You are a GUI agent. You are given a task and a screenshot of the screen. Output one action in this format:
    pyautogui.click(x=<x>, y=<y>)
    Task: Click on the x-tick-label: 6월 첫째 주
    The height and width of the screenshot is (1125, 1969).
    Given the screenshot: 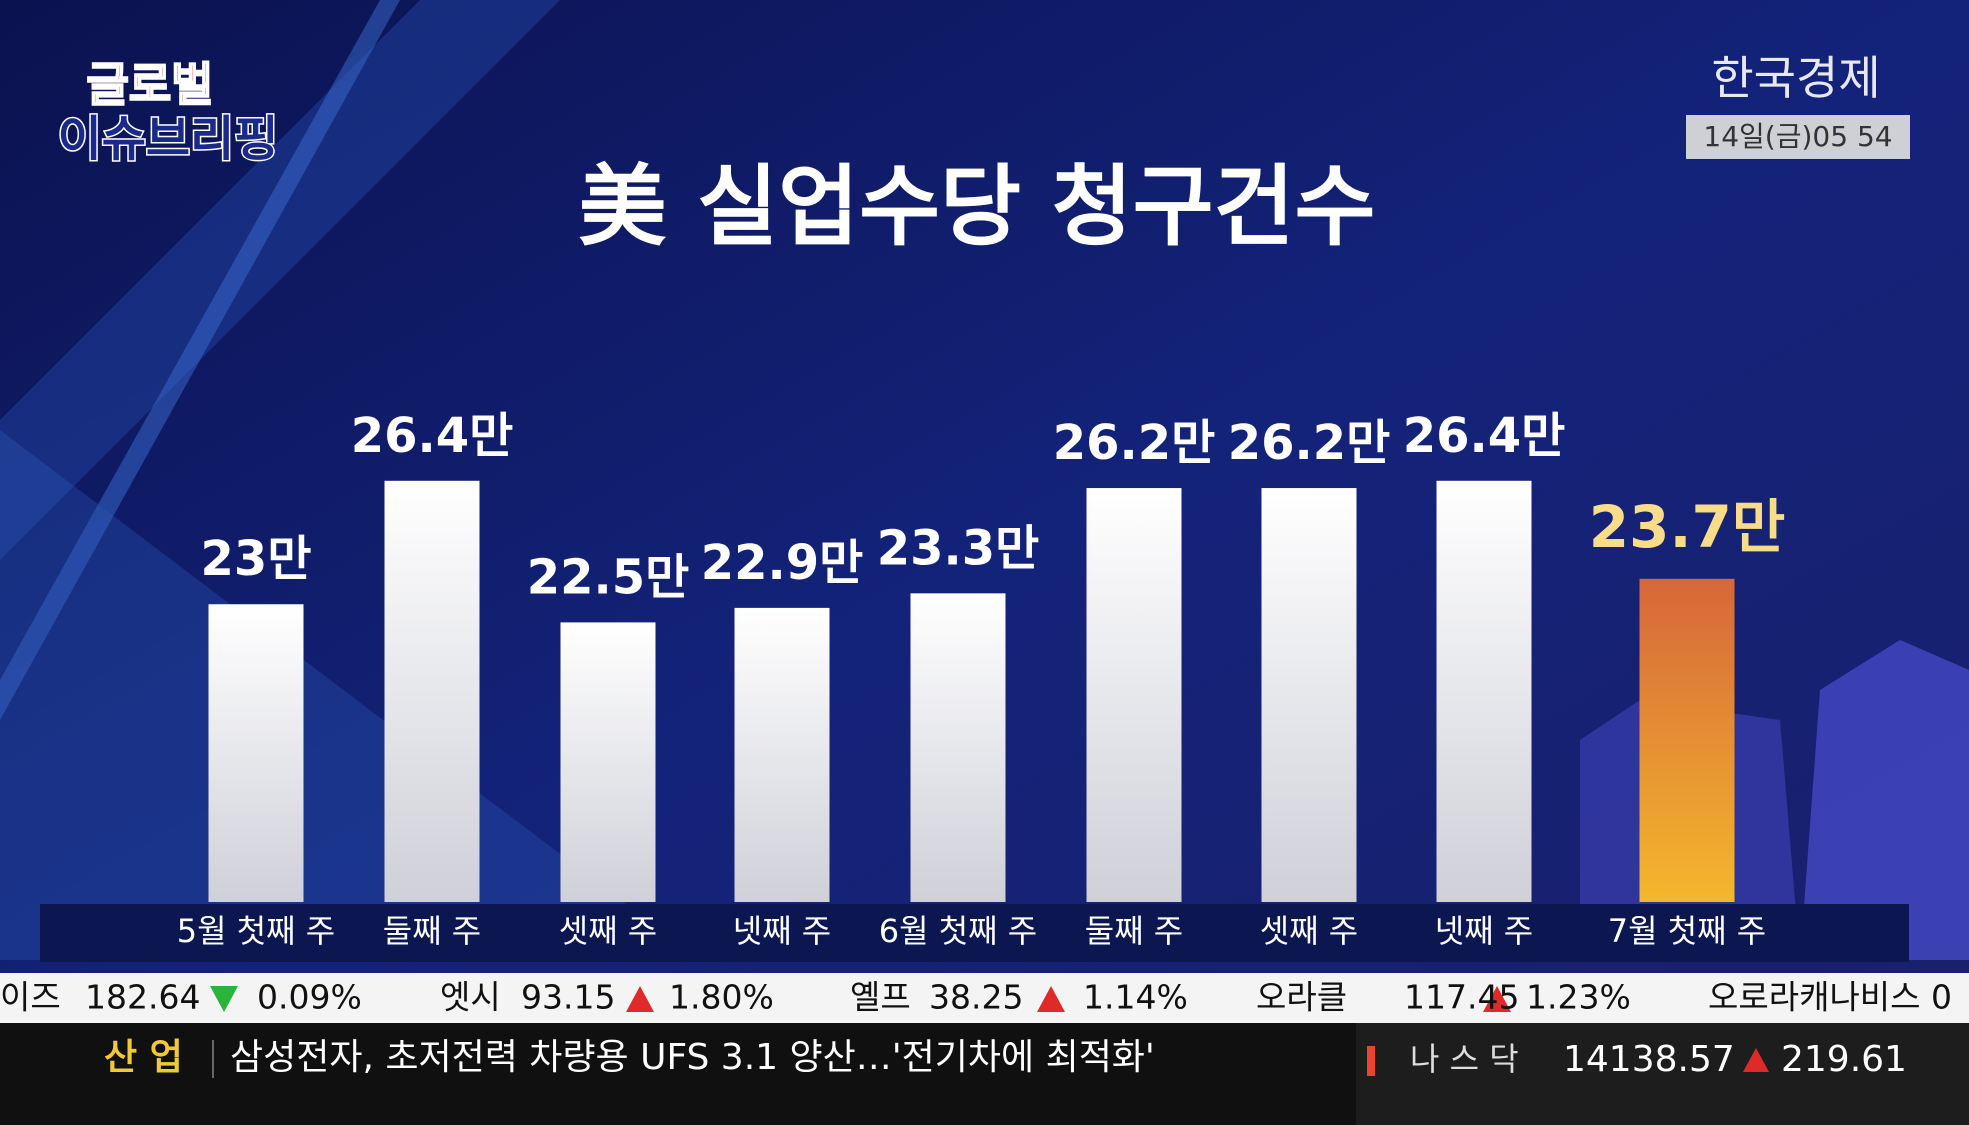 What is the action you would take?
    pyautogui.click(x=958, y=931)
    